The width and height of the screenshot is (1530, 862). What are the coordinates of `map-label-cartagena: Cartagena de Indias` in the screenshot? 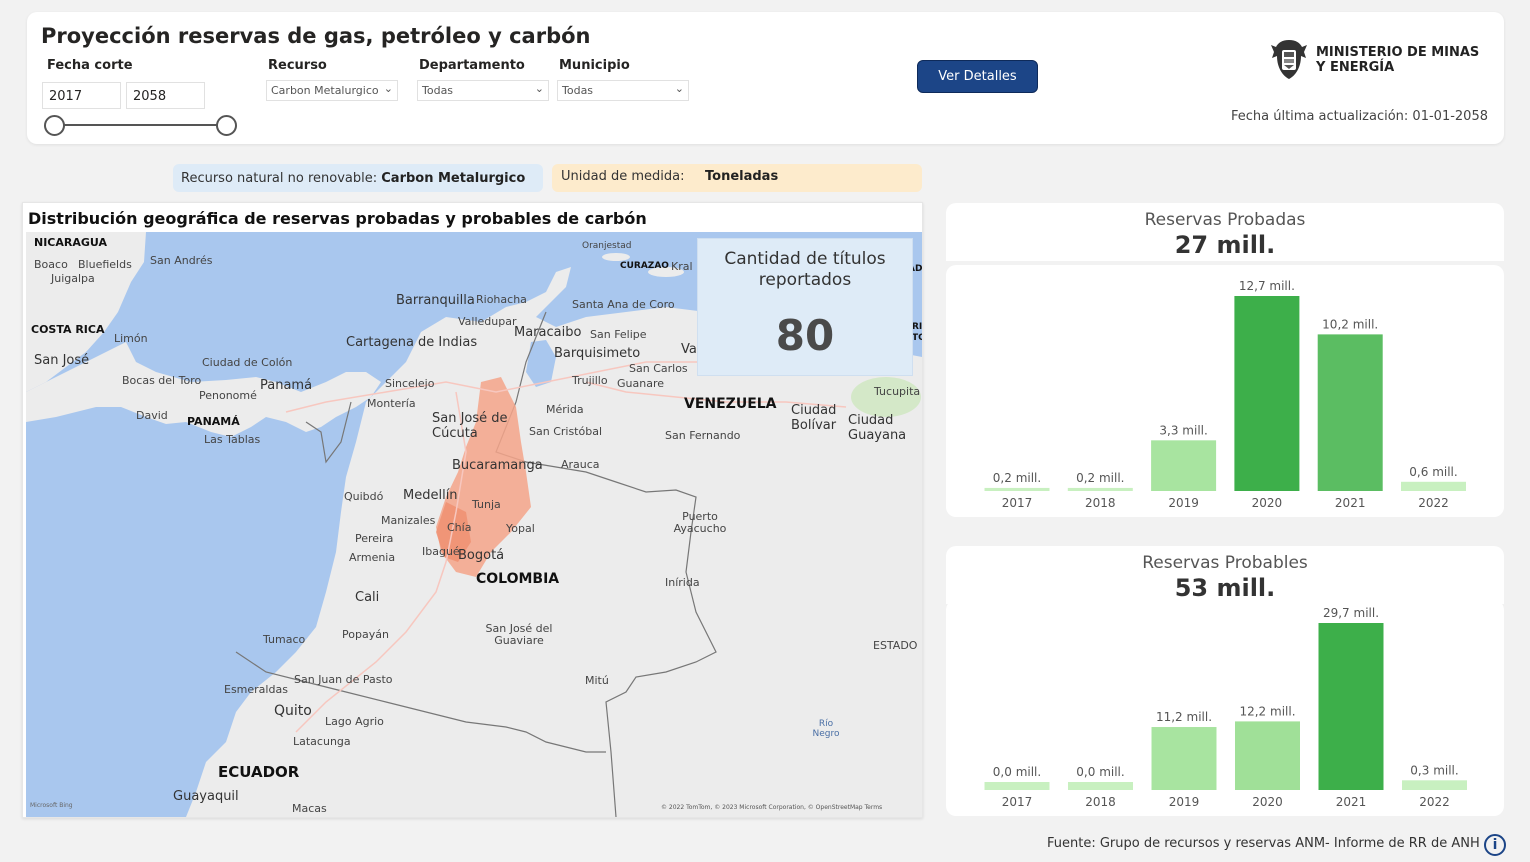 It's located at (412, 342).